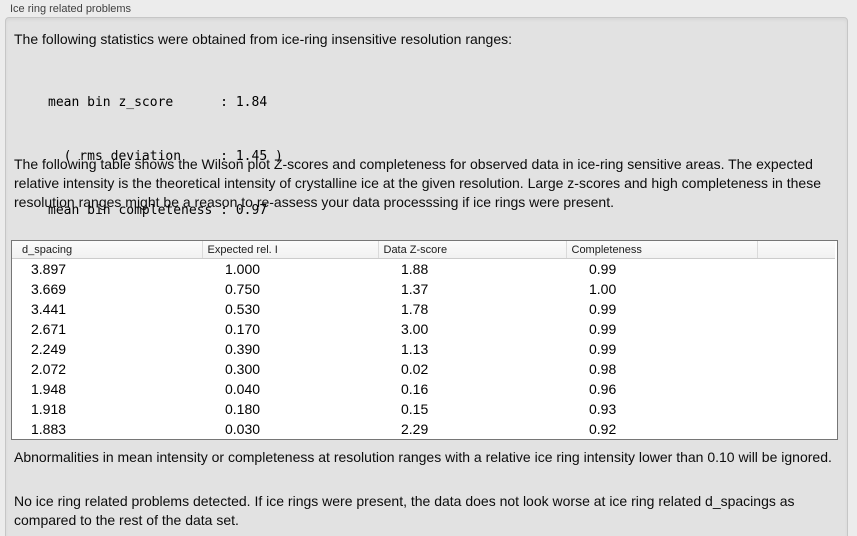 The height and width of the screenshot is (536, 857). I want to click on stats-line: ( rms deviation : 1.45 ), so click(165, 156).